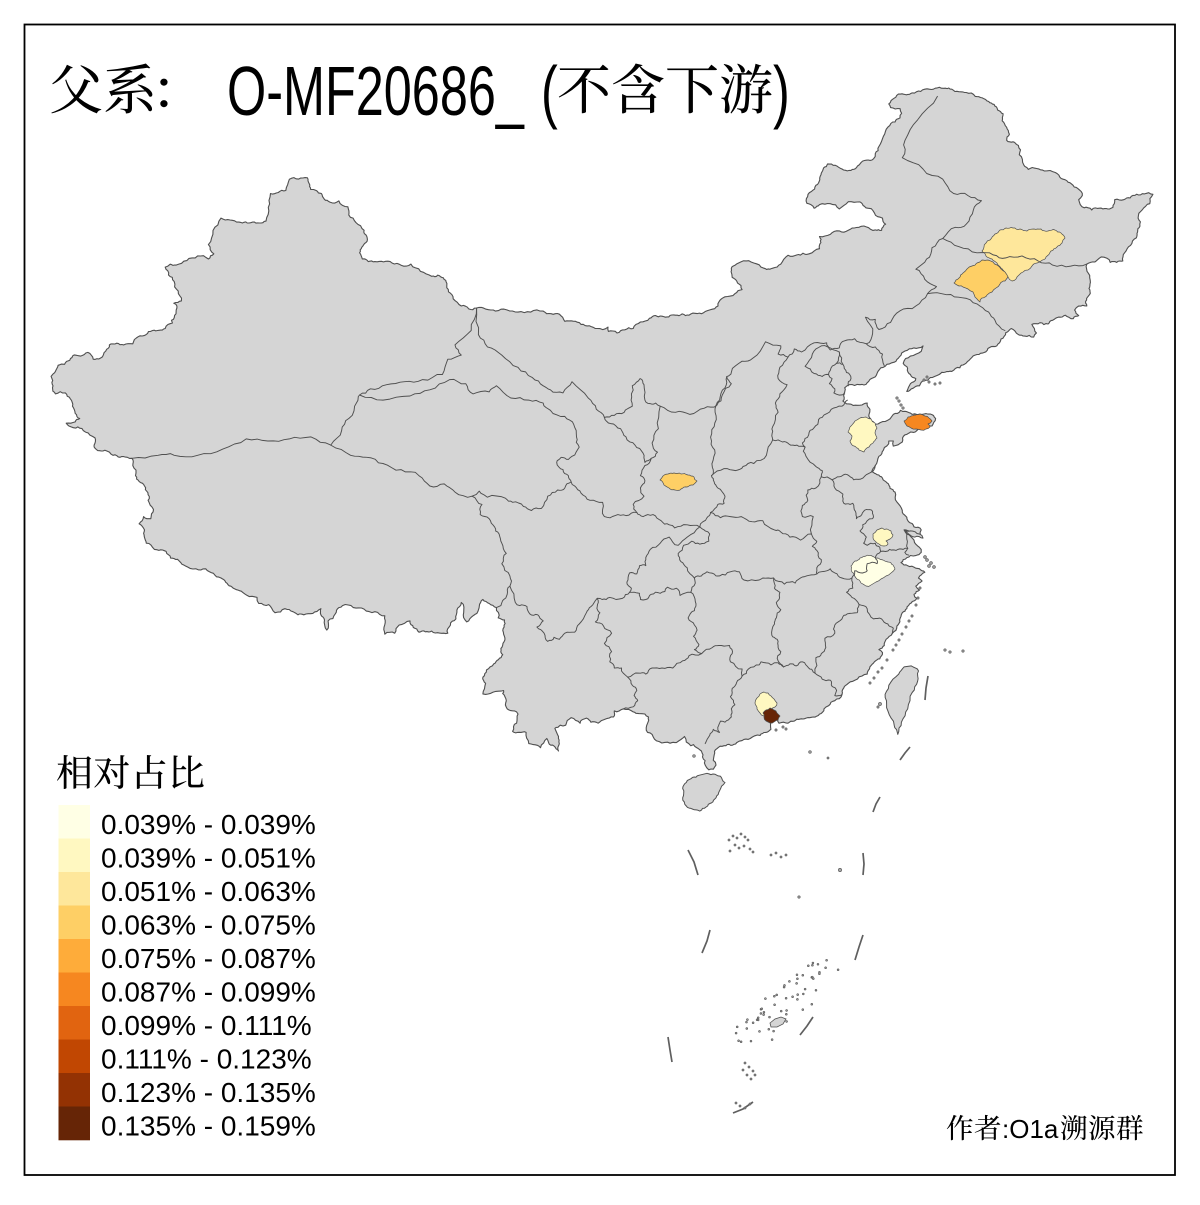 The width and height of the screenshot is (1200, 1205). I want to click on svg-text: 0.039% - 0.051%, so click(208, 858).